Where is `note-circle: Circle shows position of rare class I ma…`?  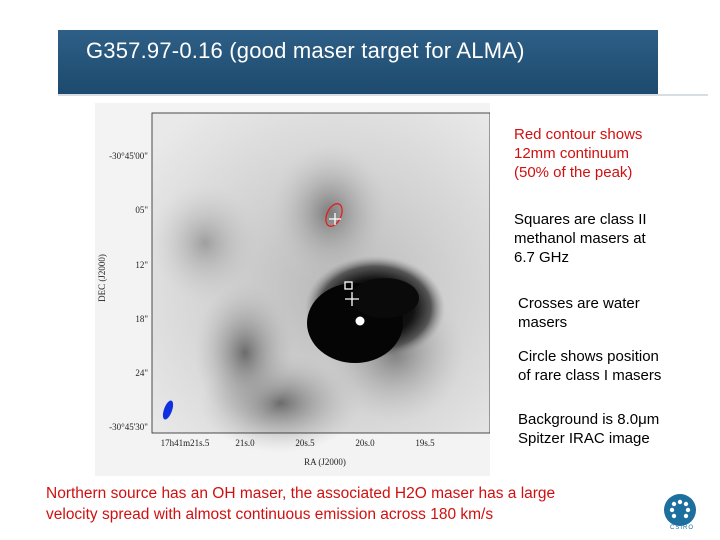
note-circle: Circle shows position of rare class I ma… is located at coordinates (590, 366).